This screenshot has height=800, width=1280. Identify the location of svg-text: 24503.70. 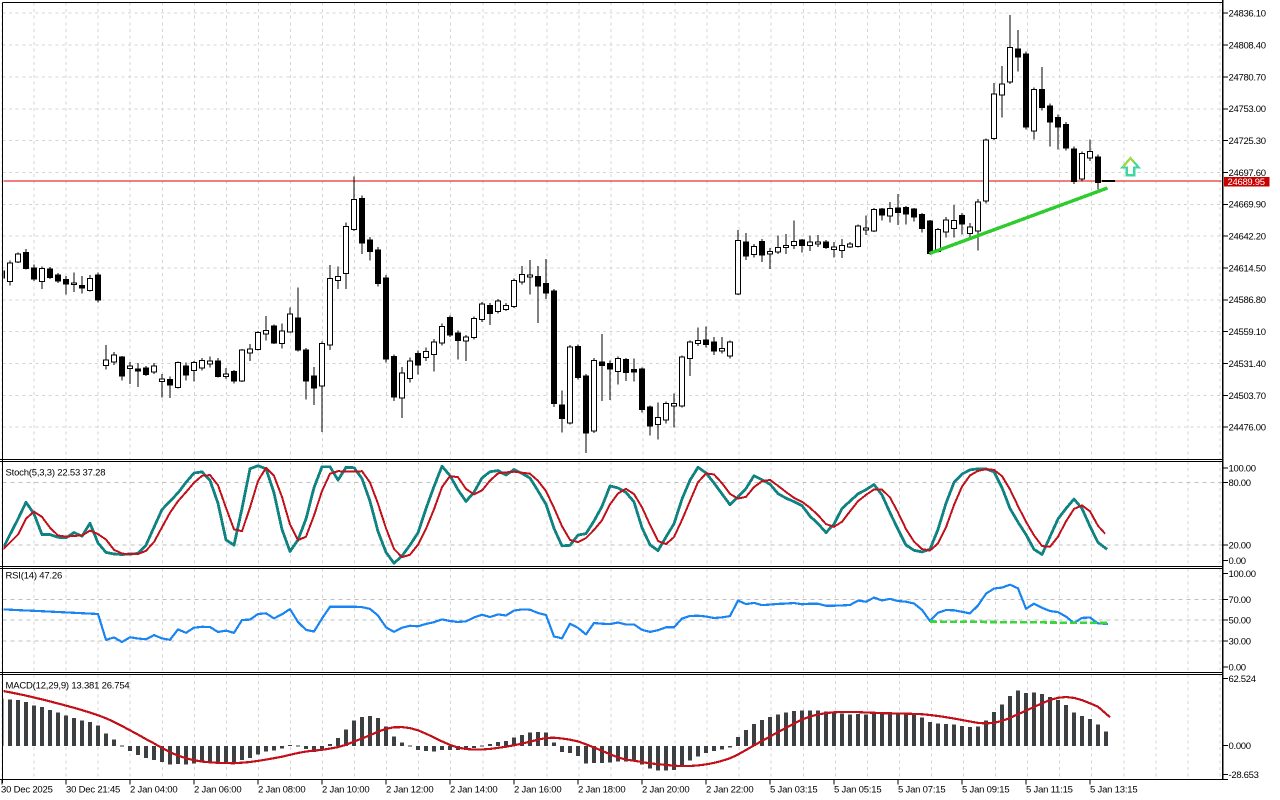
(1247, 396).